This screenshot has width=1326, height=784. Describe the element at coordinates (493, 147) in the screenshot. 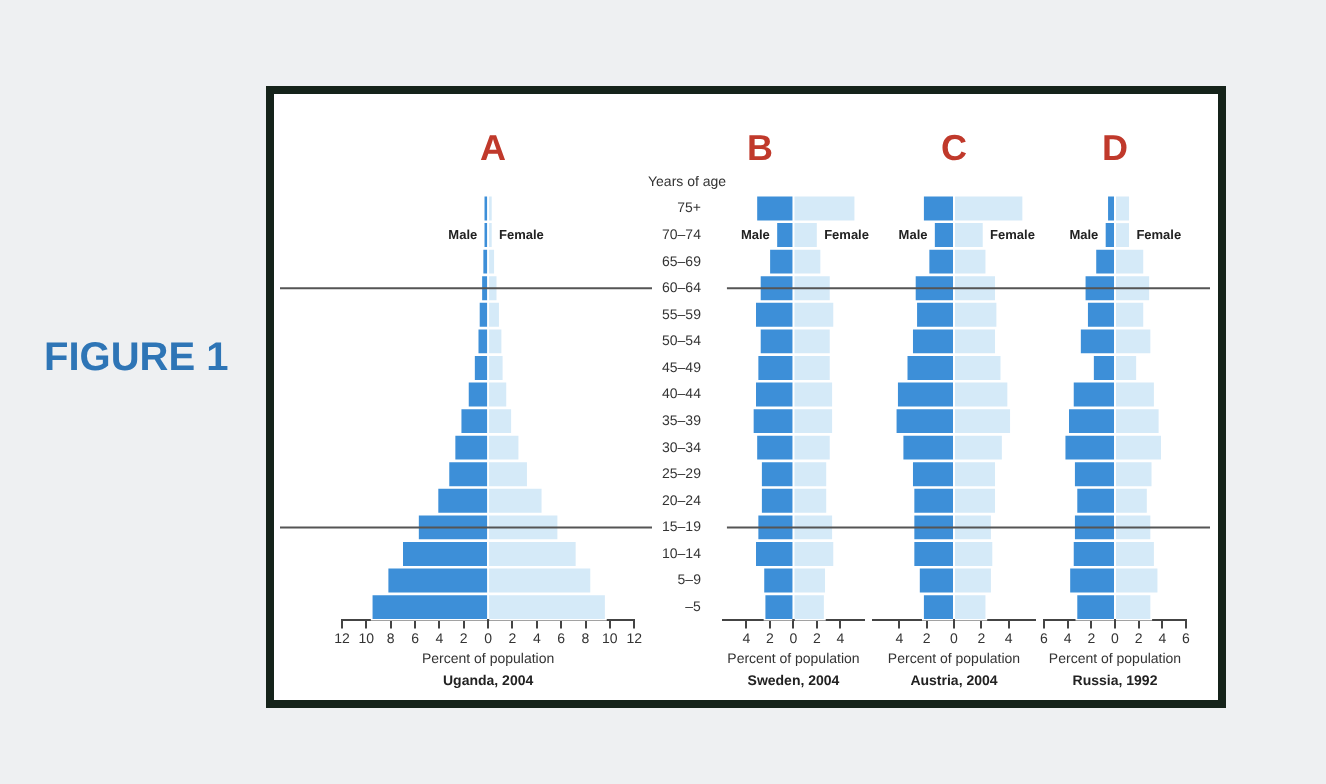

I see `chart-title: A` at that location.